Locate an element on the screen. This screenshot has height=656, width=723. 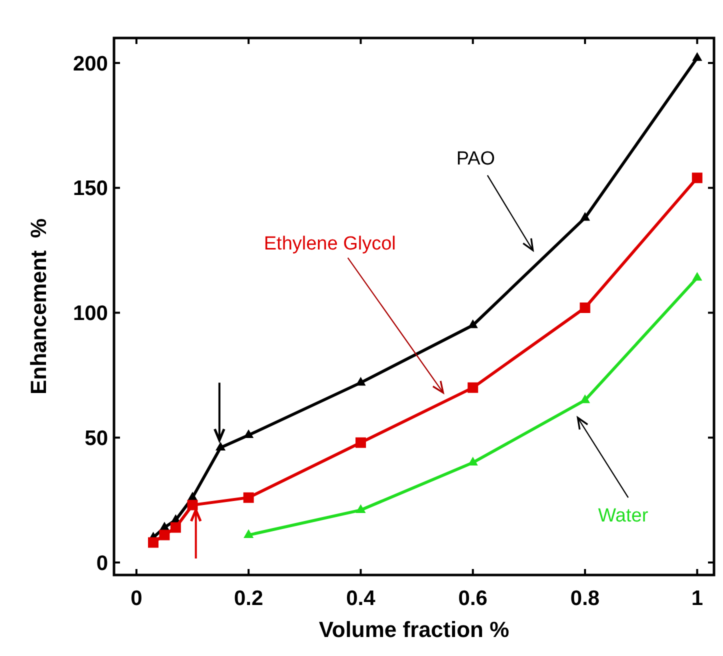
x-tick-label: 0 is located at coordinates (136, 598).